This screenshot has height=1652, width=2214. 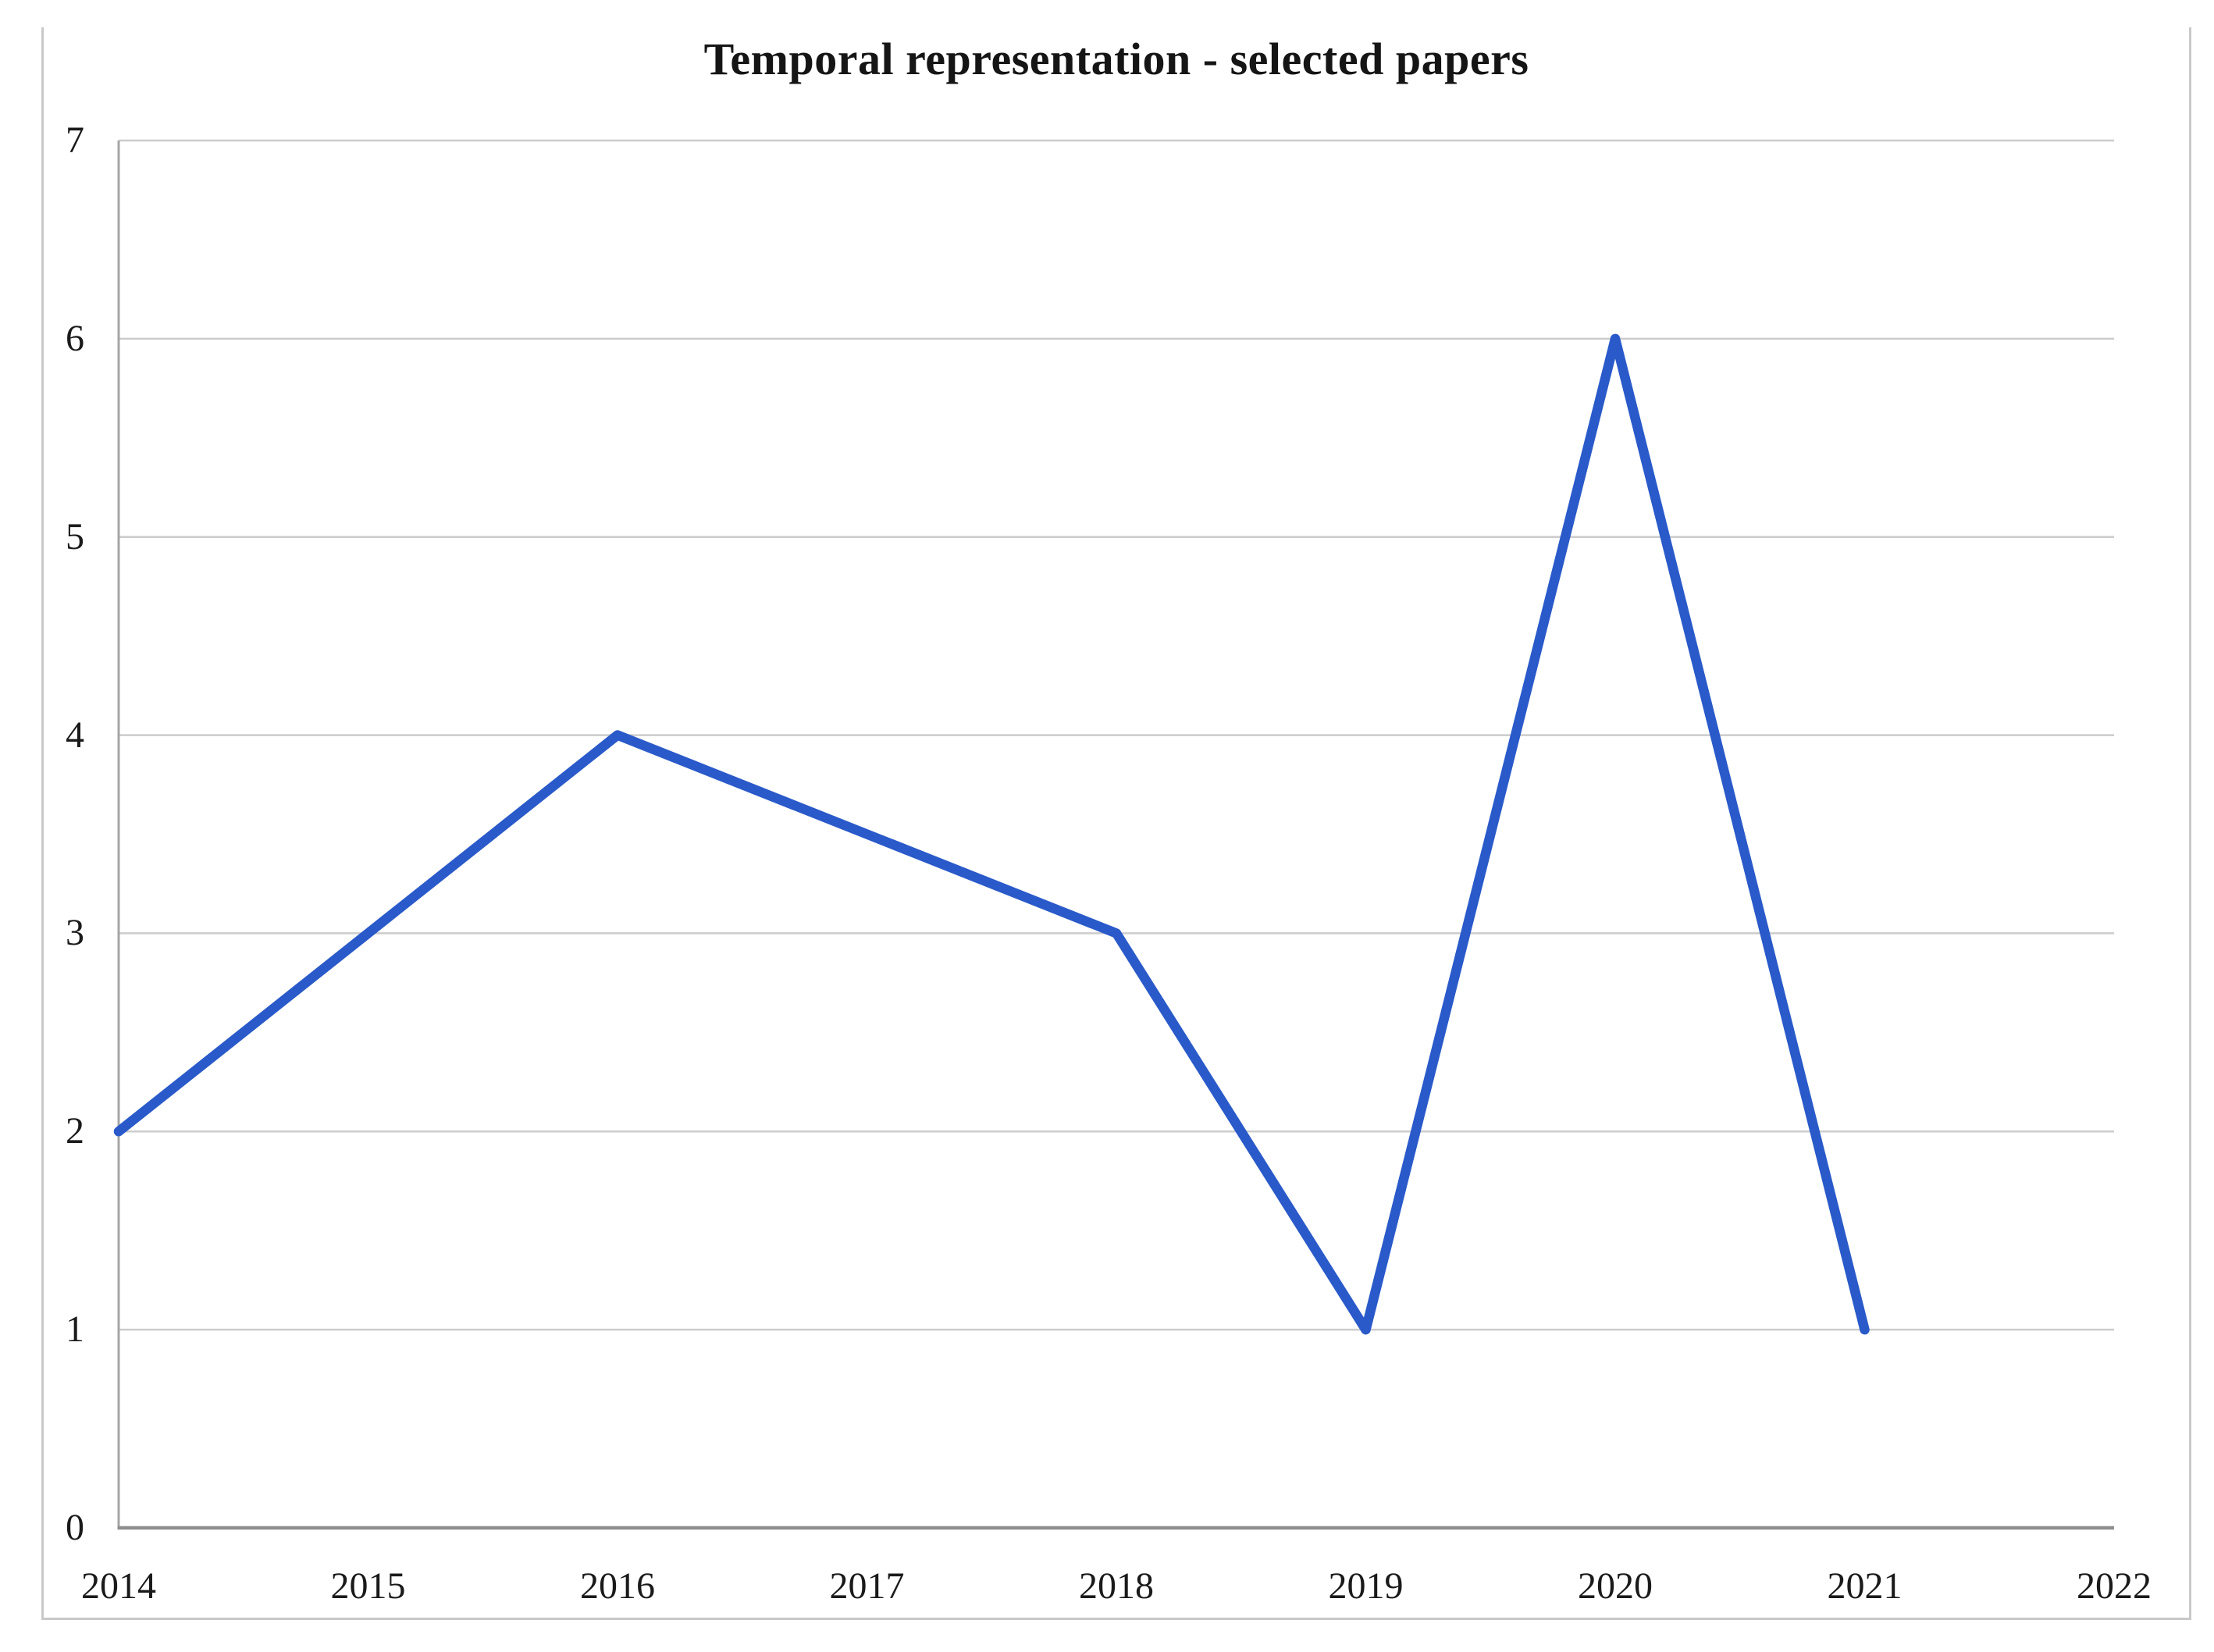 I want to click on x-tick-label-2017: 2017, so click(x=867, y=1586).